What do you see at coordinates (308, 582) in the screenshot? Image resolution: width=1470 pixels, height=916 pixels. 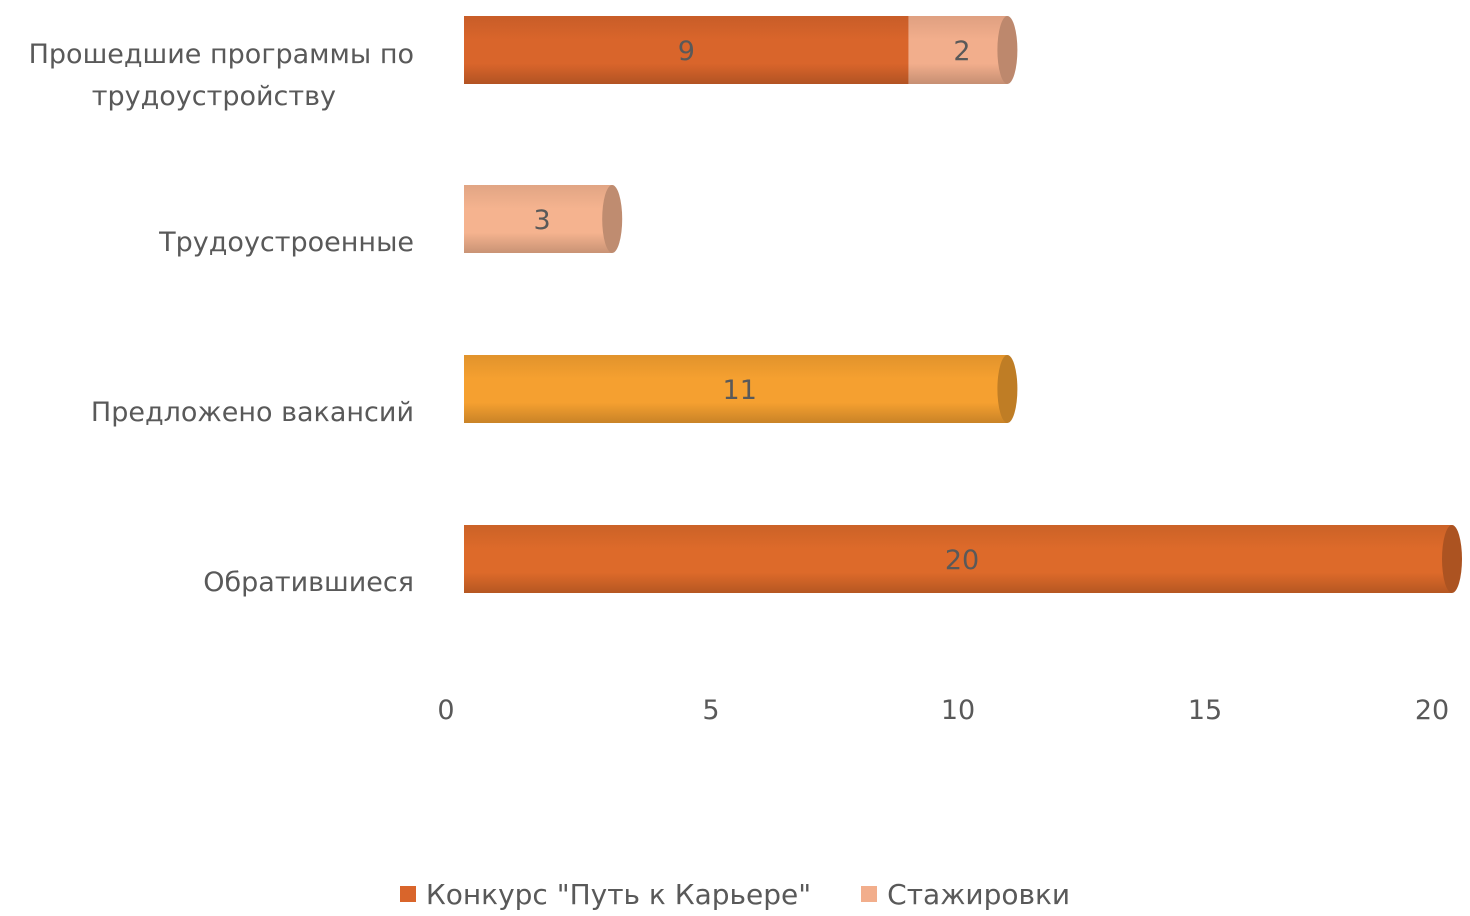 I see `category-label-line: Обратившиеся` at bounding box center [308, 582].